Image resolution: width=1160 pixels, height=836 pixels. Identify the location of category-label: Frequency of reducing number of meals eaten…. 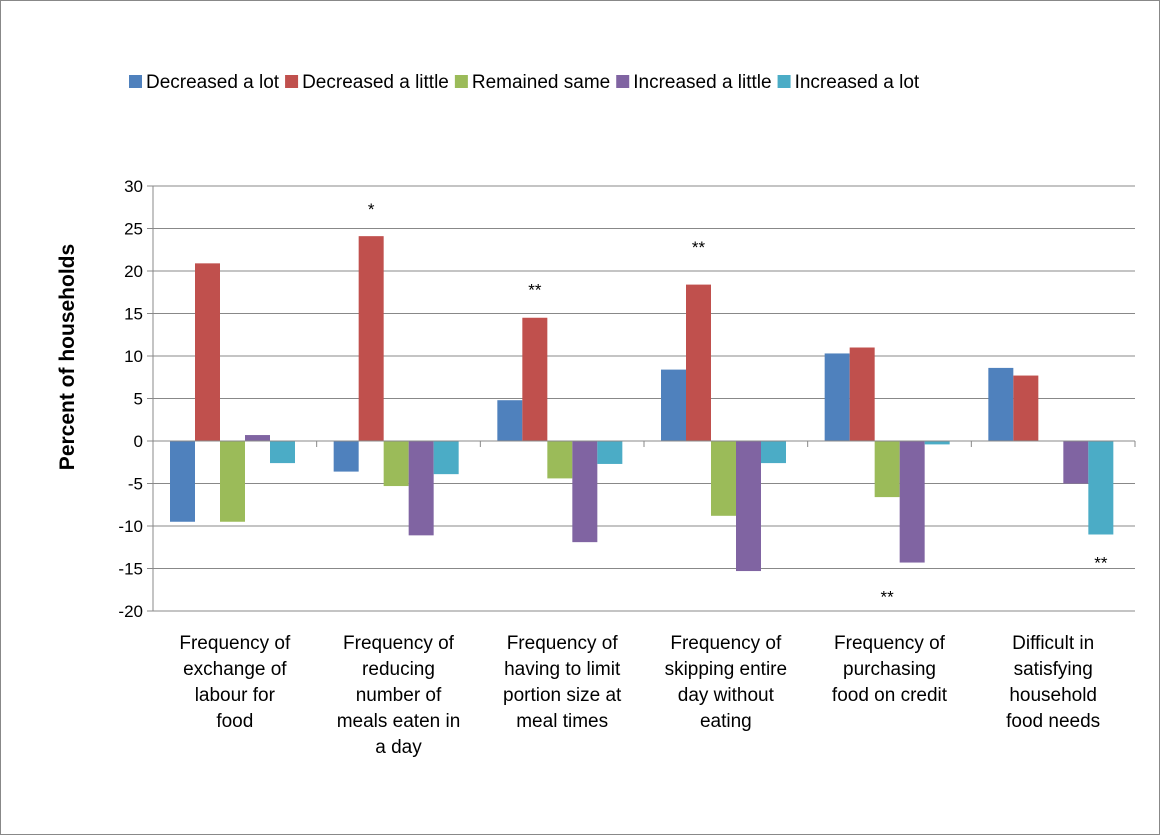
(399, 695).